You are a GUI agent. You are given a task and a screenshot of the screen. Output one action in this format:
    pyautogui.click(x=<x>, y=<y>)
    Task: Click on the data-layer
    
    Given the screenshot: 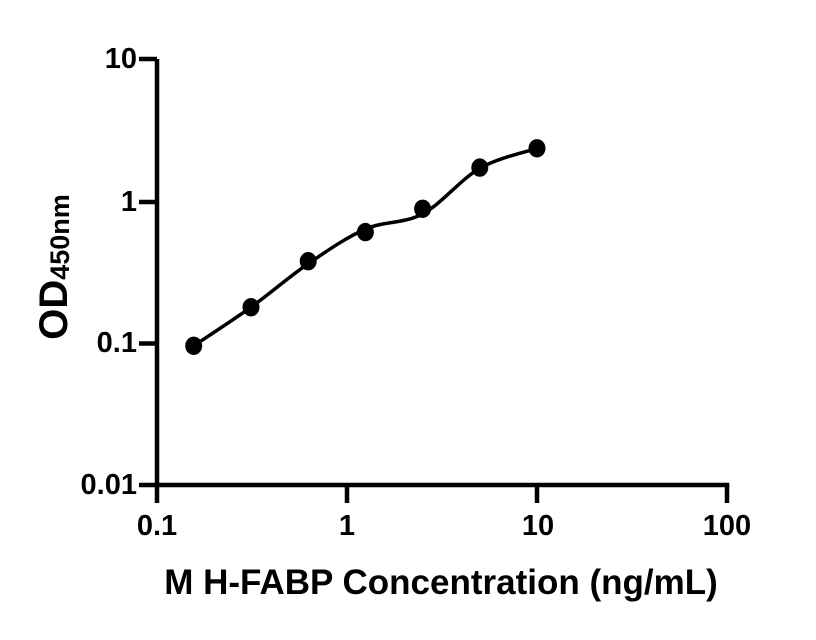 What is the action you would take?
    pyautogui.click(x=365, y=247)
    